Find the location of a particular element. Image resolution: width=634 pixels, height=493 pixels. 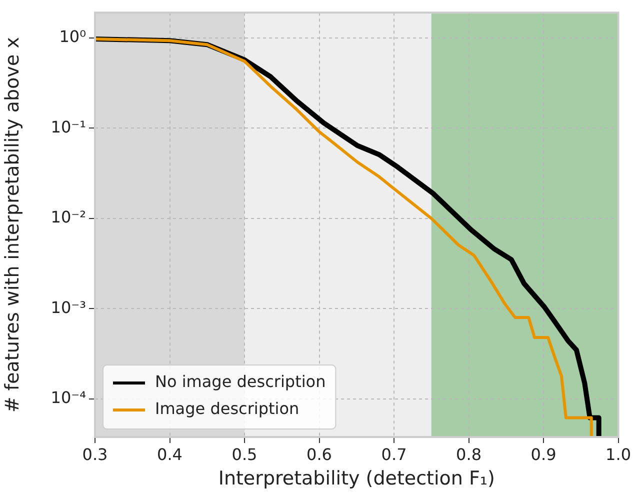

x-tick-label: 0.6 is located at coordinates (319, 454).